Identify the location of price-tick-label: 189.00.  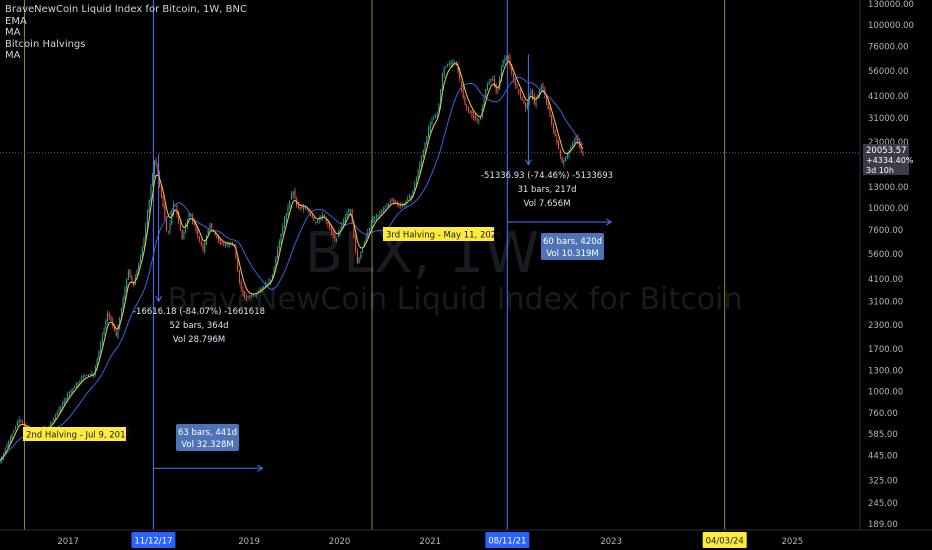
(883, 525).